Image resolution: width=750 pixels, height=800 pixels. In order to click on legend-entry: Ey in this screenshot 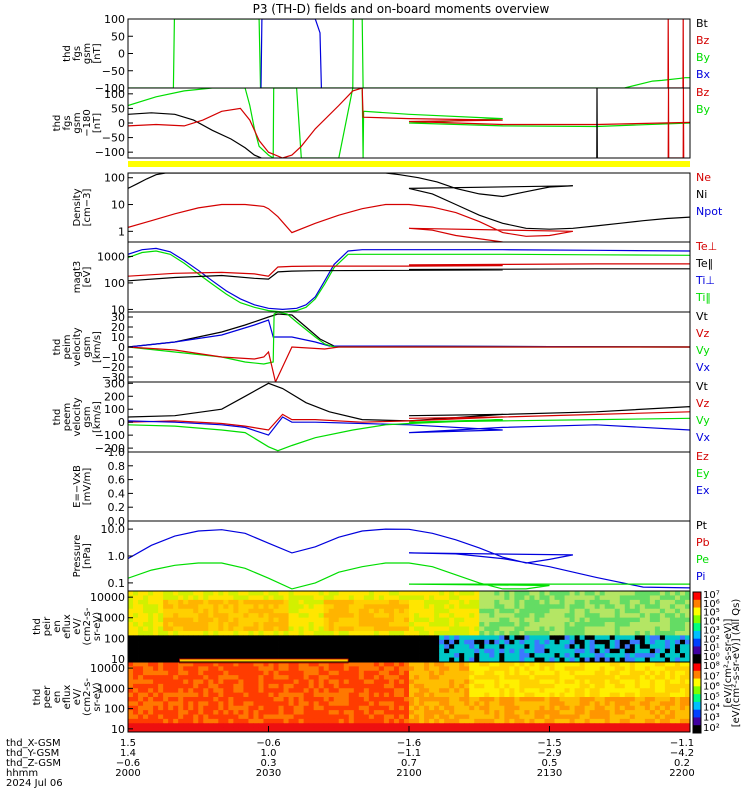, I will do `click(703, 473)`.